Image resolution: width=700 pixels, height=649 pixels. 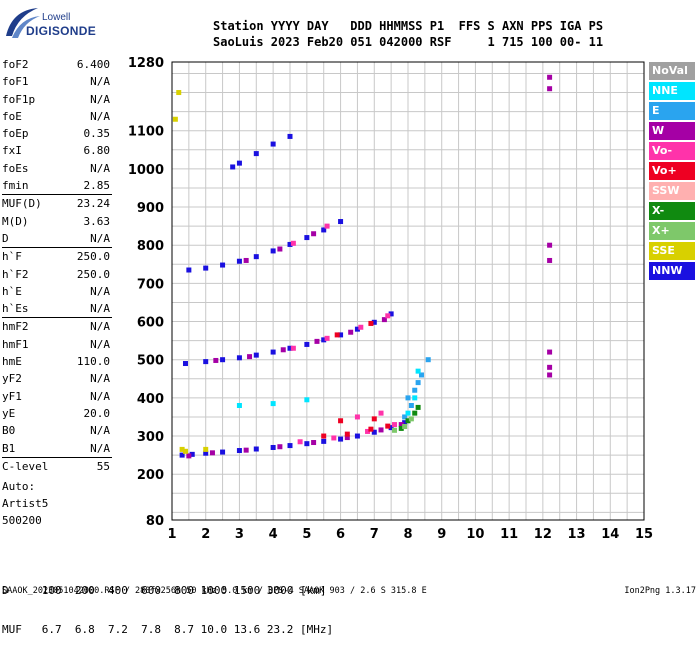 What do you see at coordinates (23, 23) in the screenshot?
I see `logo-swoosh-icon` at bounding box center [23, 23].